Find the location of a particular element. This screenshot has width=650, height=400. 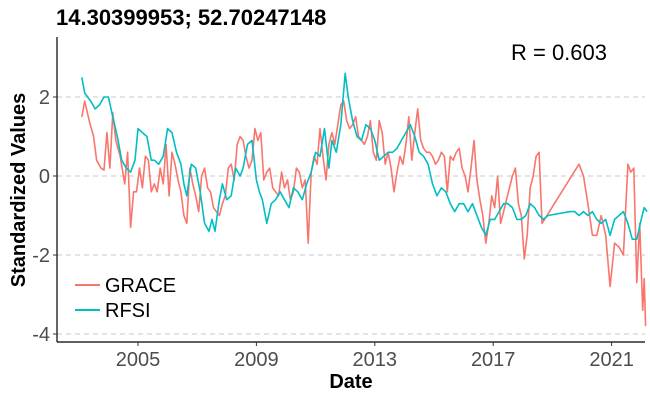

y-axis-title: Standardized Values is located at coordinates (19, 190).